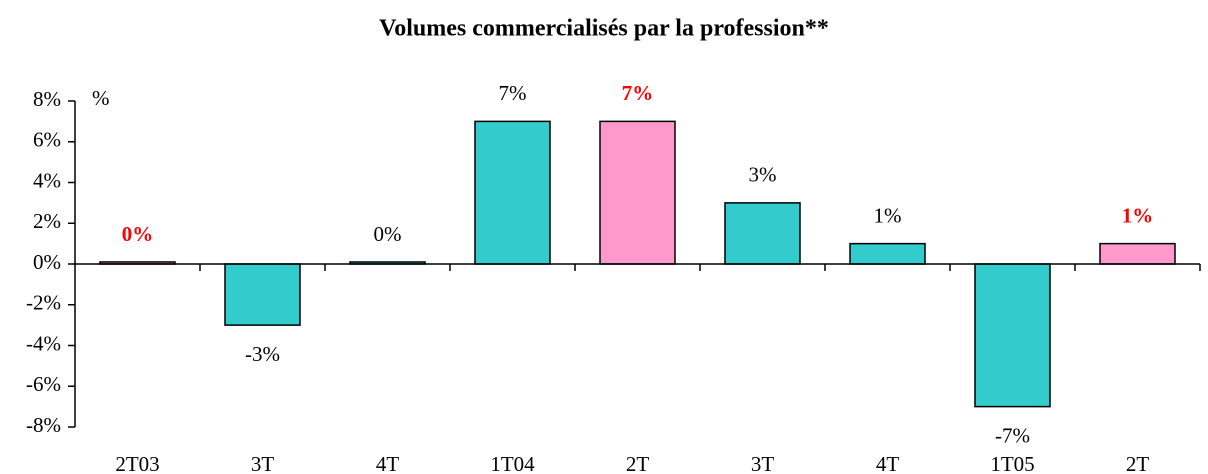 The width and height of the screenshot is (1208, 474). Describe the element at coordinates (43, 384) in the screenshot. I see `y-tick-label: -6%` at that location.